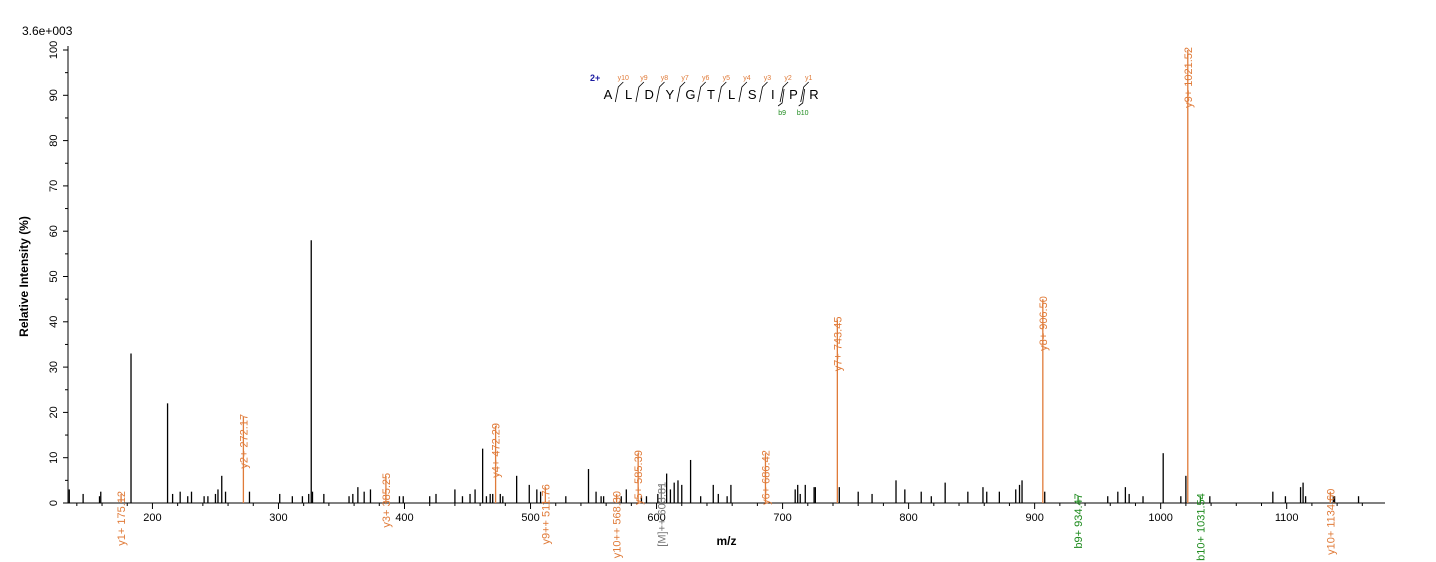 Image resolution: width=1436 pixels, height=562 pixels. Describe the element at coordinates (54, 458) in the screenshot. I see `y-tick-label: 10` at that location.